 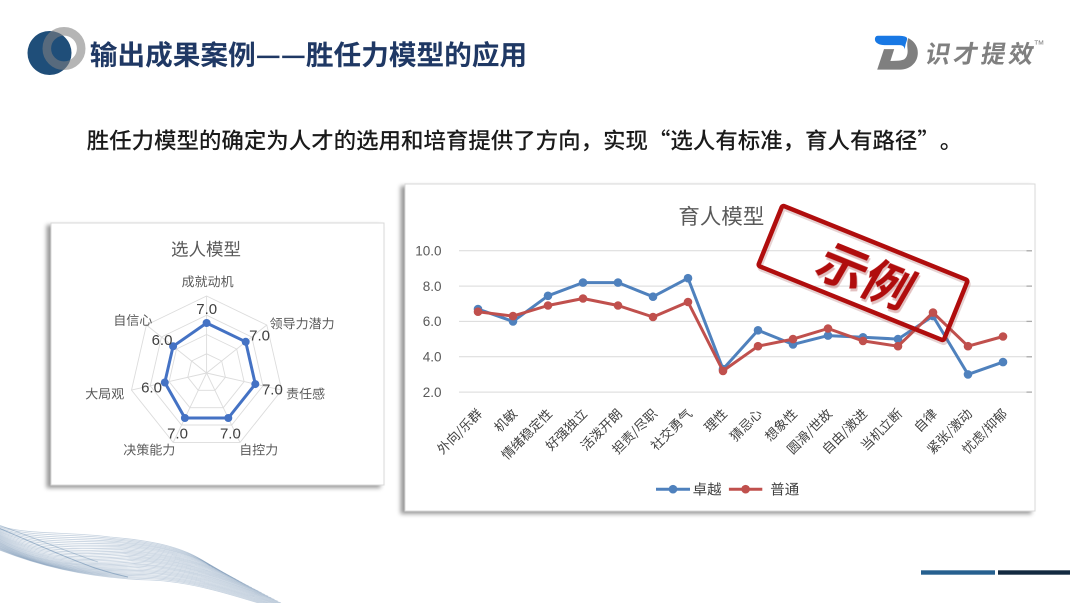 What do you see at coordinates (428, 251) in the screenshot?
I see `svg-text: 10.0` at bounding box center [428, 251].